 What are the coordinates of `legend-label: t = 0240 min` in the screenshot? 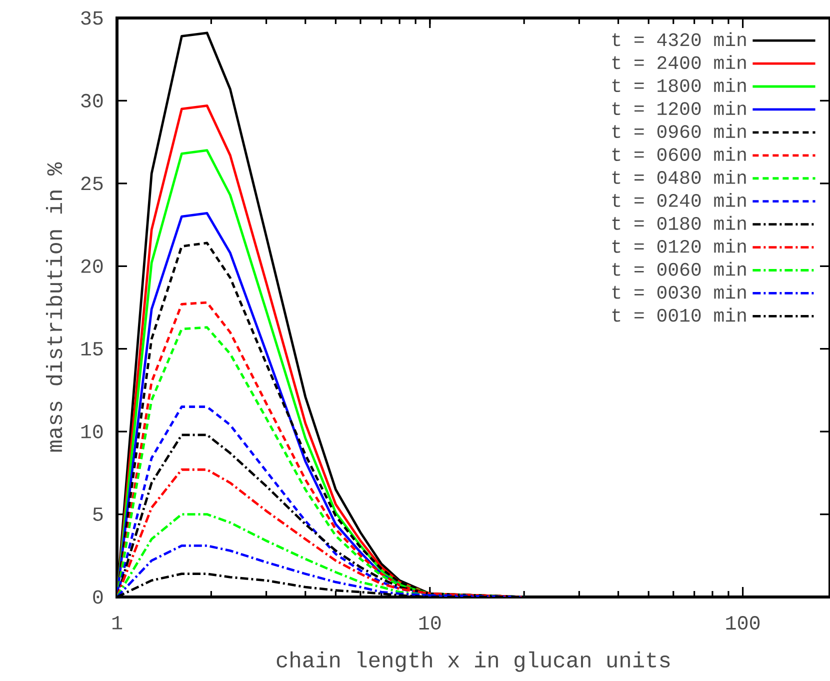 It's located at (679, 199).